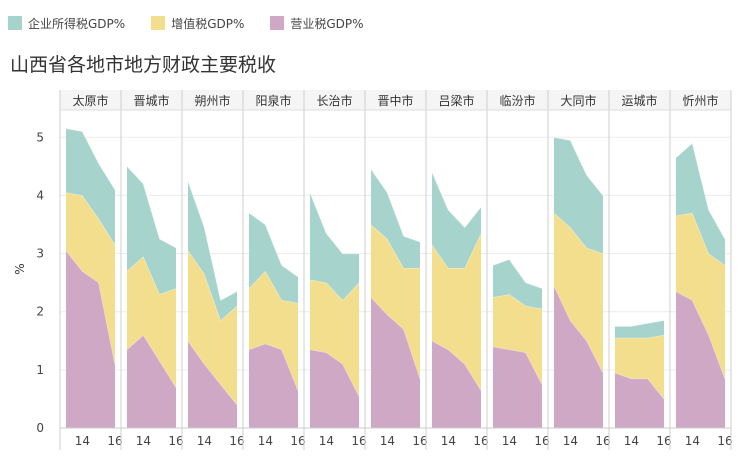  What do you see at coordinates (212, 100) in the screenshot?
I see `panel-title: 朔州市` at bounding box center [212, 100].